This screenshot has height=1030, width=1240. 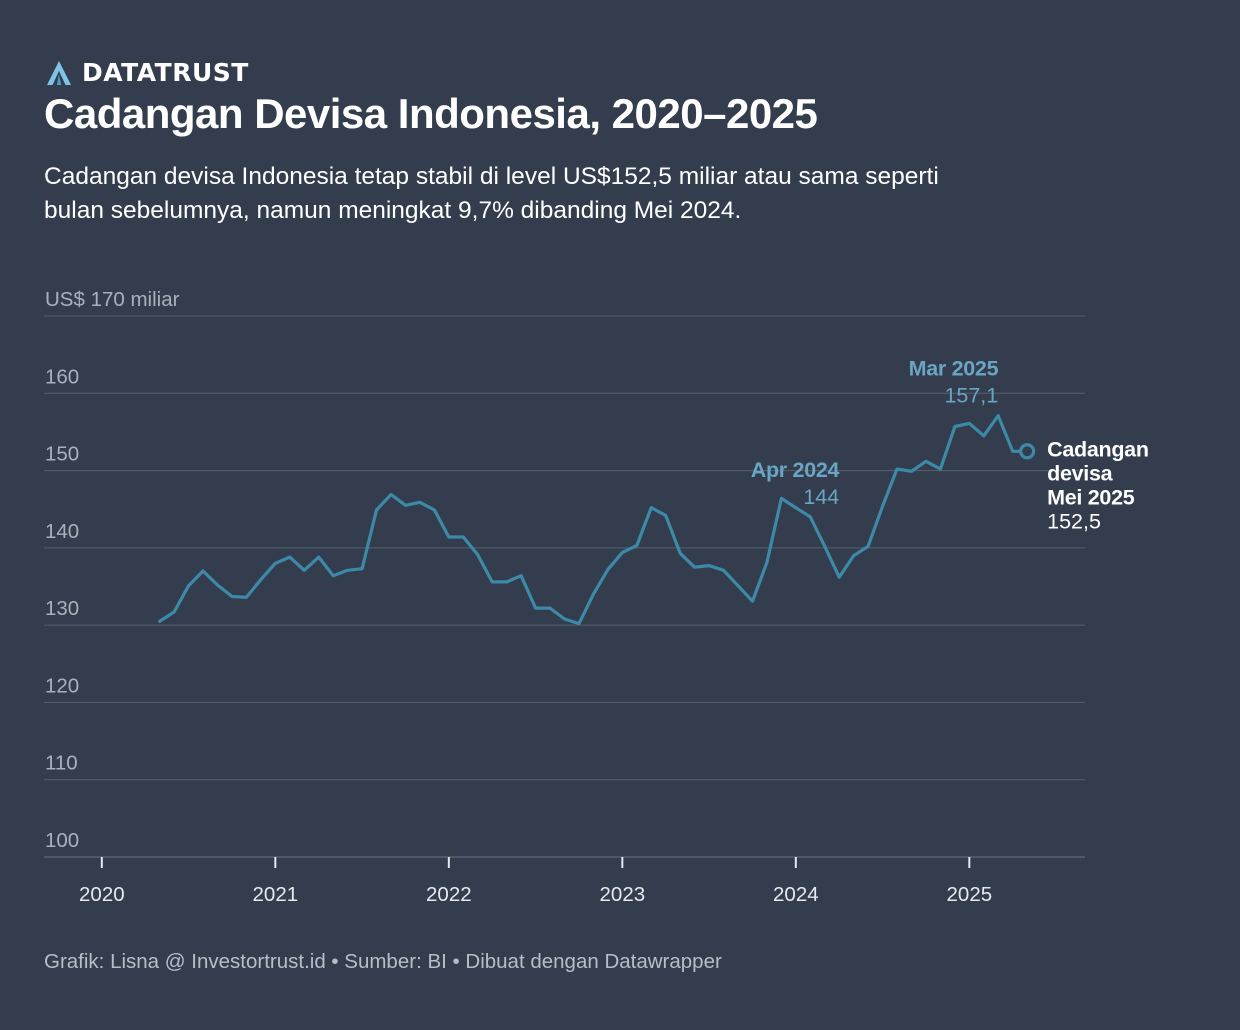 I want to click on y-tick-label-120: 120, so click(x=62, y=685).